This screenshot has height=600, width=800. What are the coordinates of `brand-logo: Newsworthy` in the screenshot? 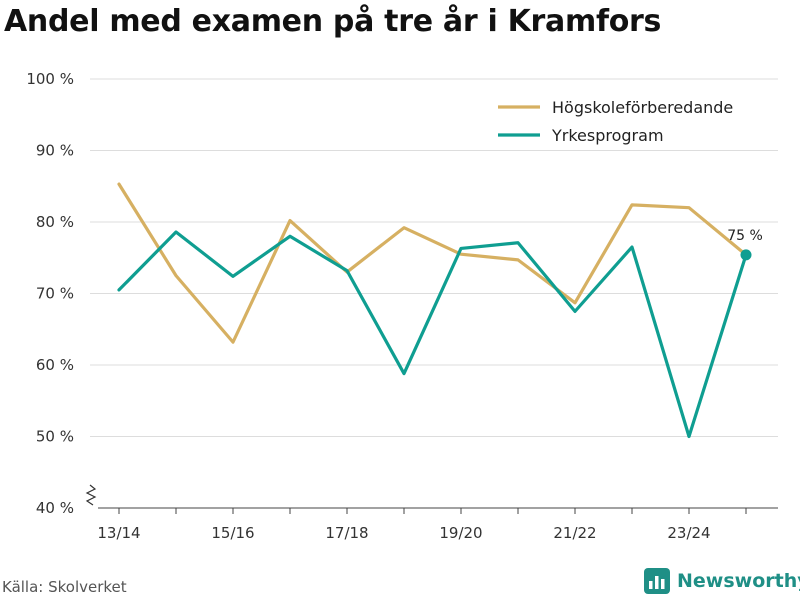 It's located at (722, 581).